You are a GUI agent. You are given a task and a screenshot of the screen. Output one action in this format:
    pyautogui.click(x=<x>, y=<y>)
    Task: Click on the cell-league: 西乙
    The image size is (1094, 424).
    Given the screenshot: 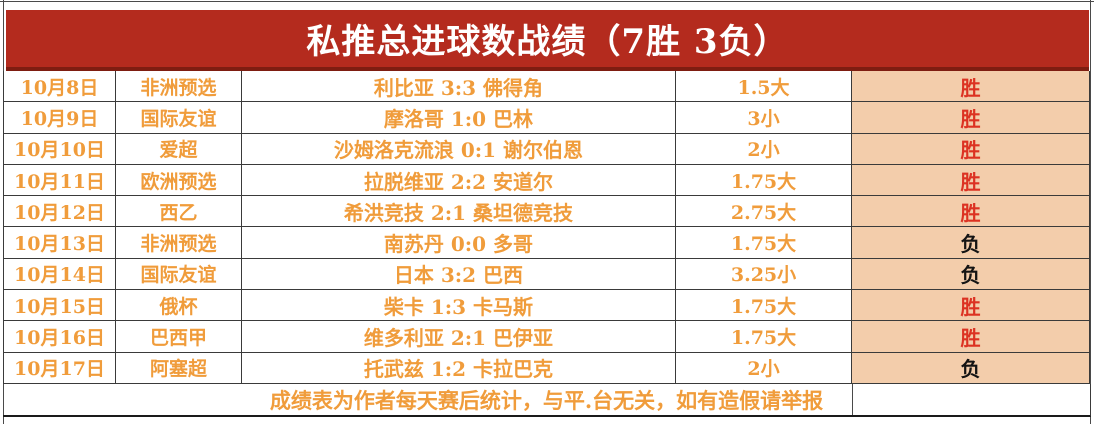 What is the action you would take?
    pyautogui.click(x=179, y=212)
    